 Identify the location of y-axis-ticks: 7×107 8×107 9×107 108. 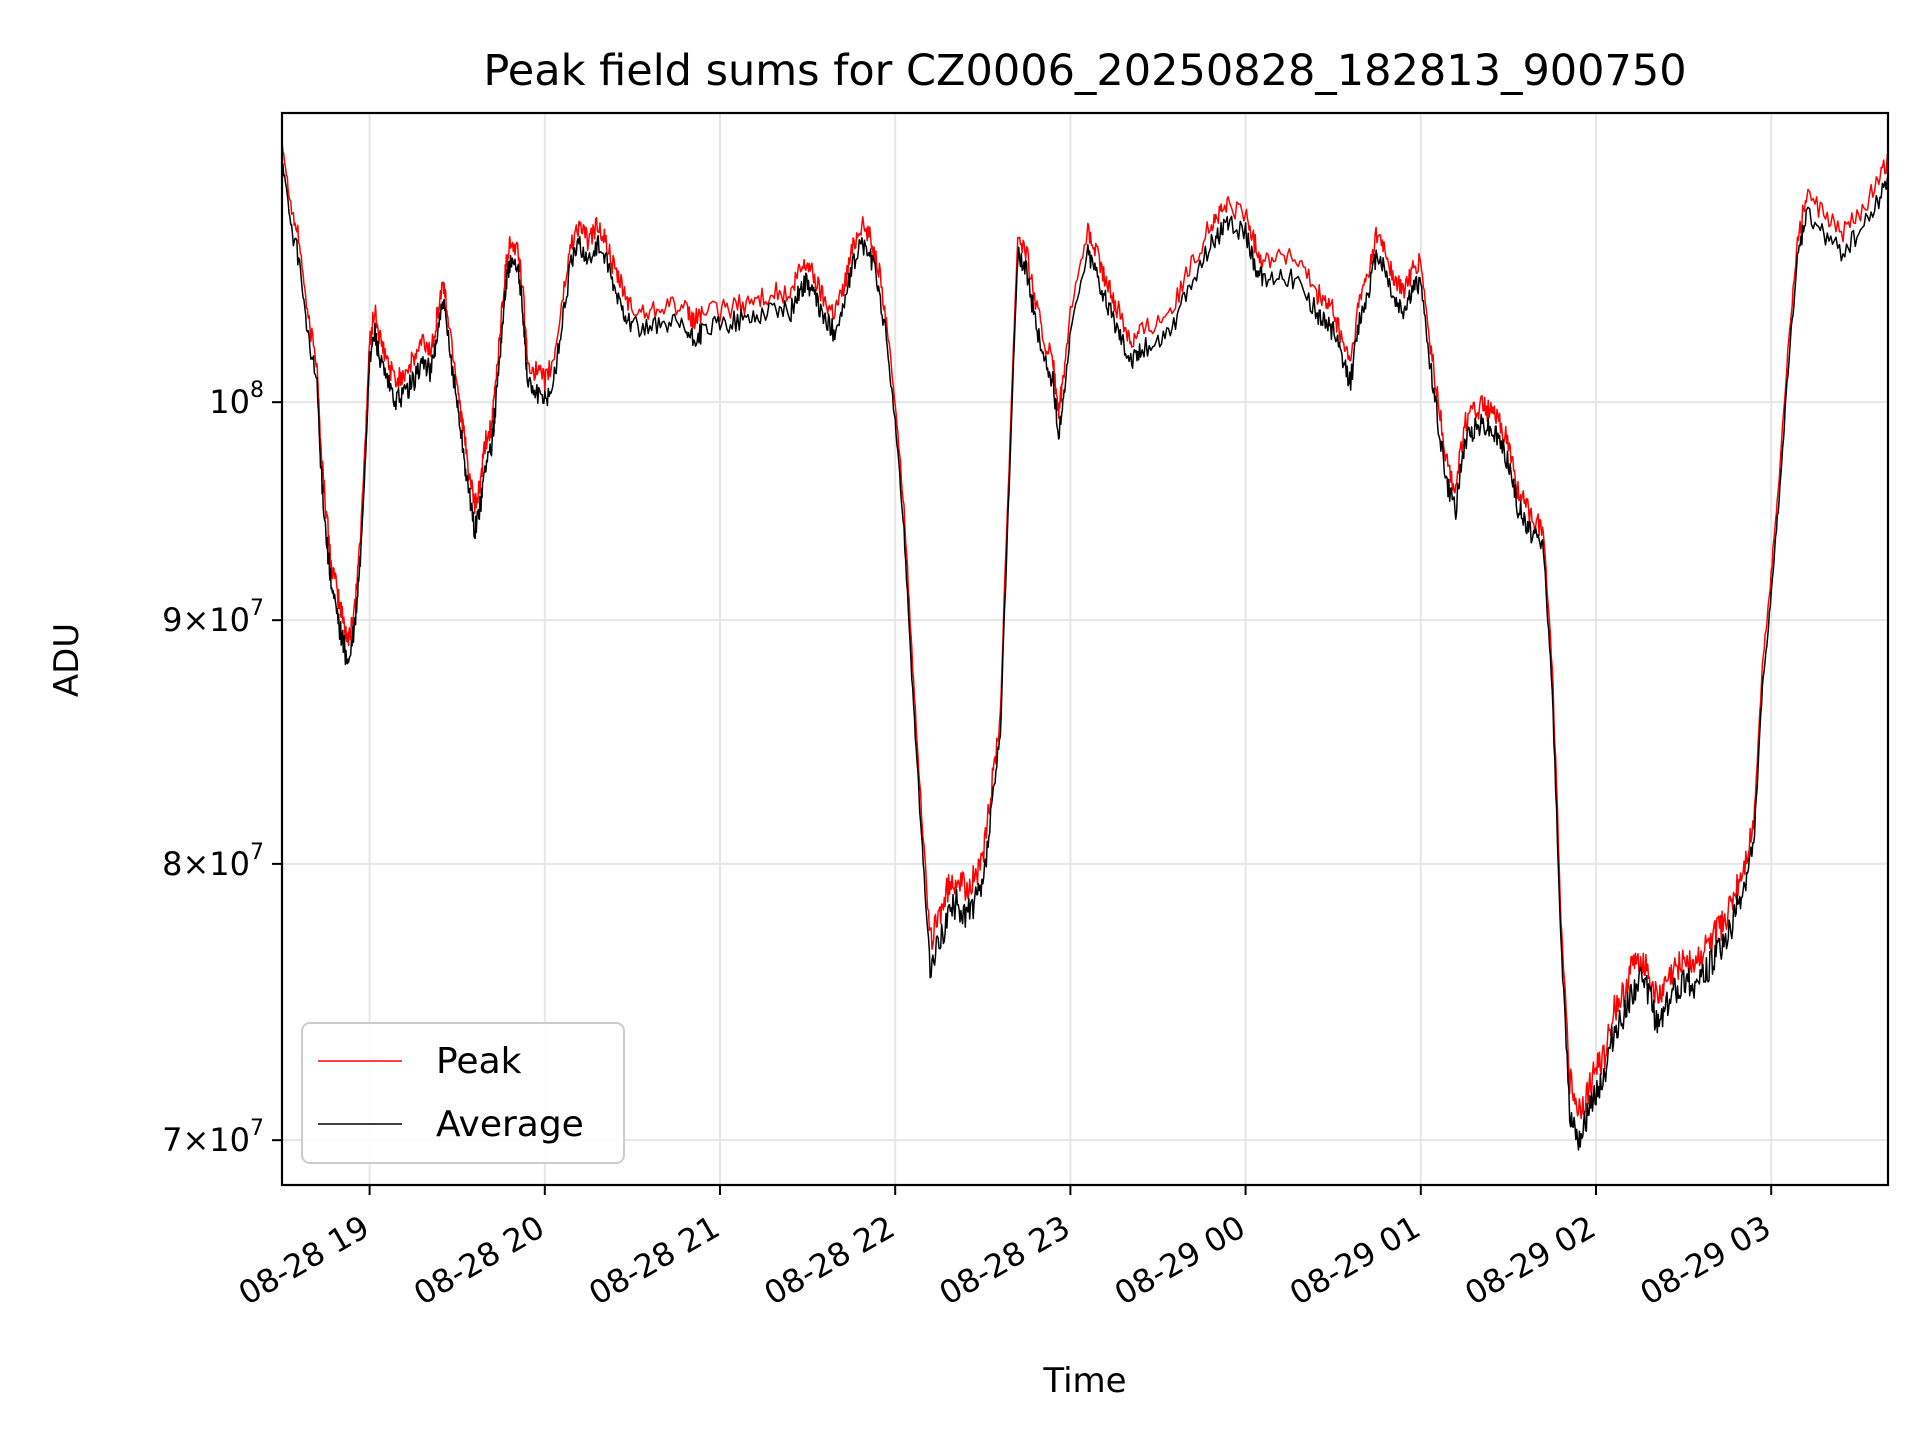
(222, 768).